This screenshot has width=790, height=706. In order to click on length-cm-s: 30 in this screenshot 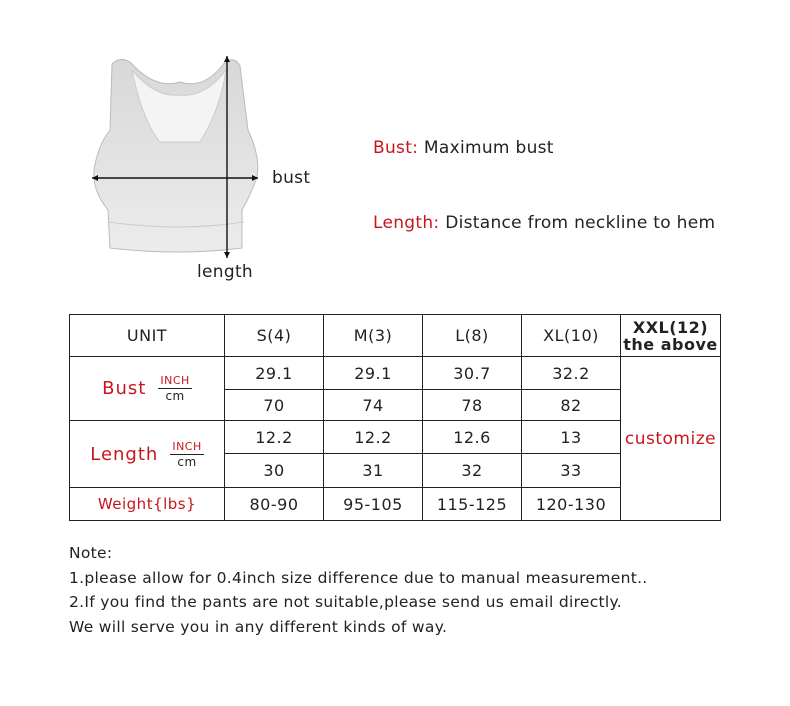, I will do `click(274, 470)`.